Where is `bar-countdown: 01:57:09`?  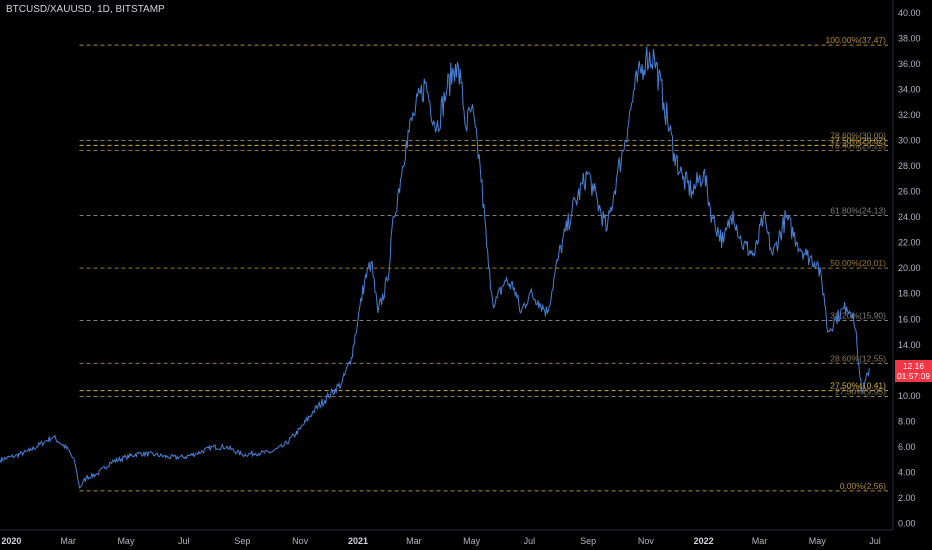 bar-countdown: 01:57:09 is located at coordinates (913, 376).